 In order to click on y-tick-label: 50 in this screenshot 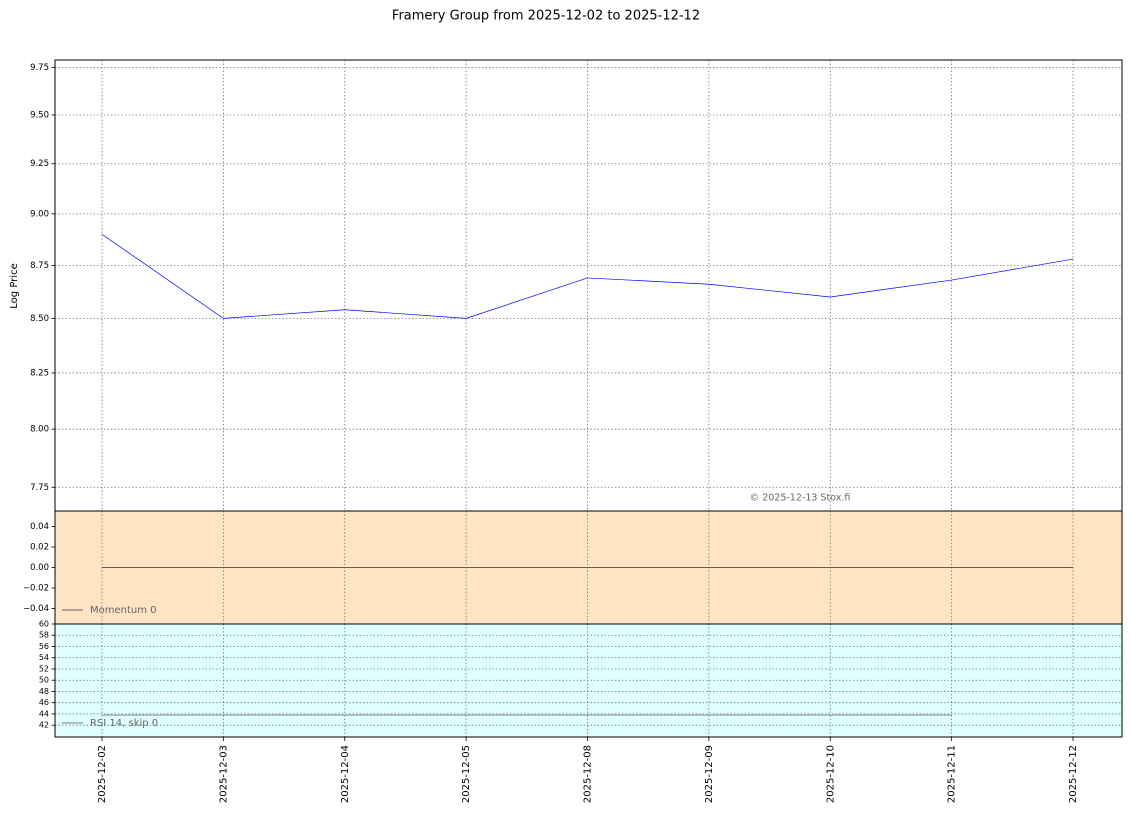, I will do `click(44, 680)`.